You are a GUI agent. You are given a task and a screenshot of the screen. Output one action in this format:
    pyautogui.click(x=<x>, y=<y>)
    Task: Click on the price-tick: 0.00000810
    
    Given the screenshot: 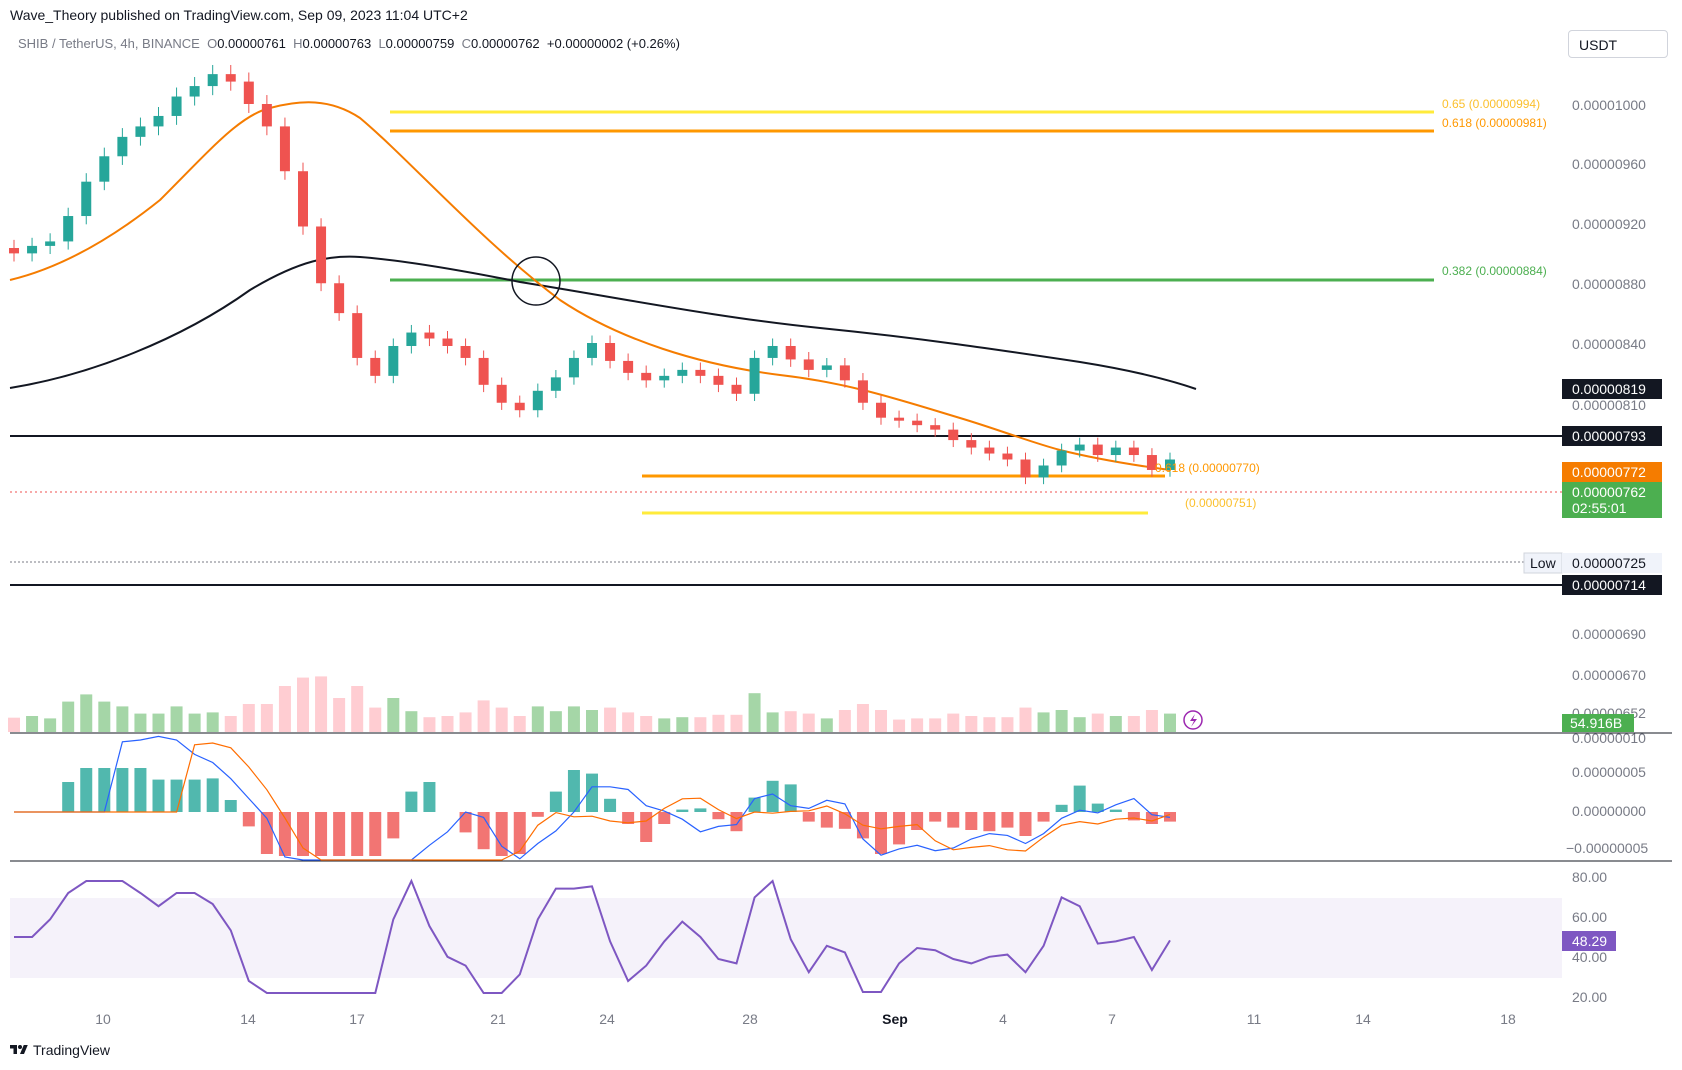 What is the action you would take?
    pyautogui.click(x=1609, y=405)
    